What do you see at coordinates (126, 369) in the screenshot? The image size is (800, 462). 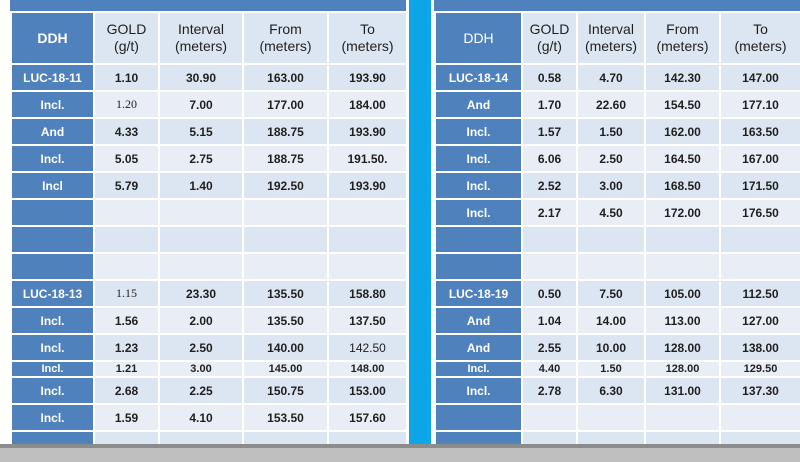 I see `gold-cell: 1.21` at bounding box center [126, 369].